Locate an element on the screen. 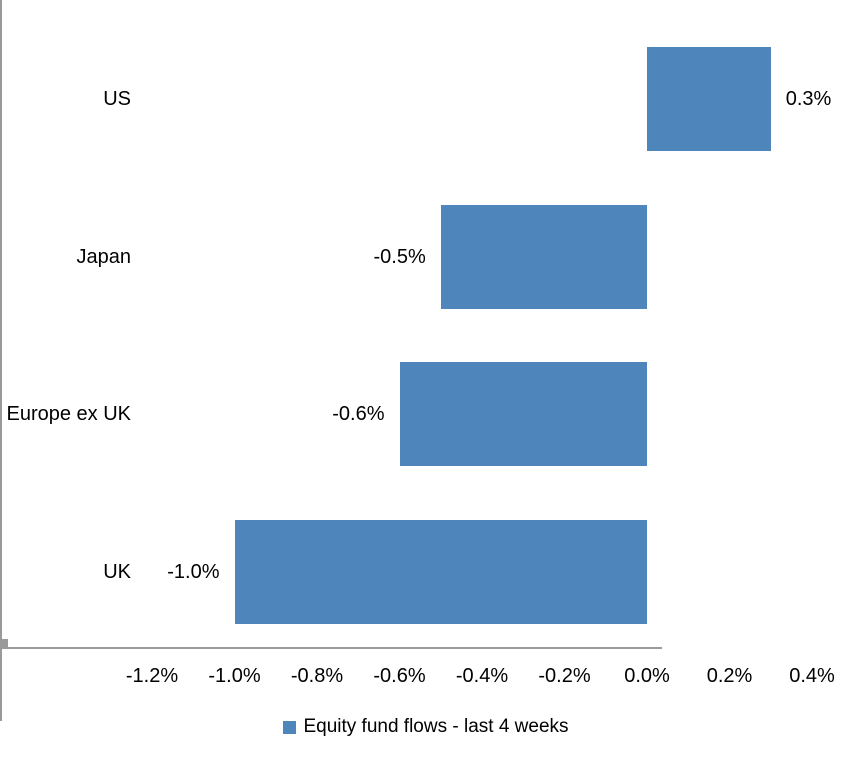 The height and width of the screenshot is (757, 852). legend: Equity fund flows - last 4 weeks is located at coordinates (426, 727).